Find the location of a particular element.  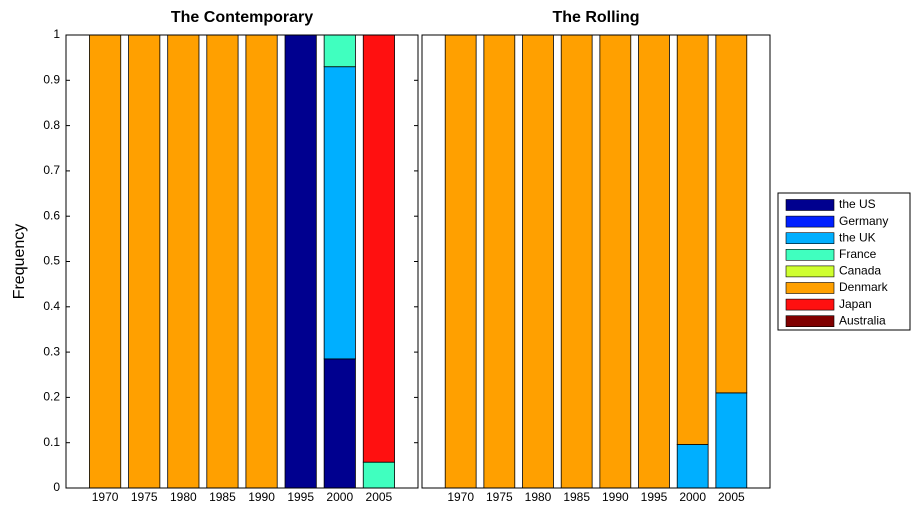

y-tick-label: 0.7 is located at coordinates (51, 170).